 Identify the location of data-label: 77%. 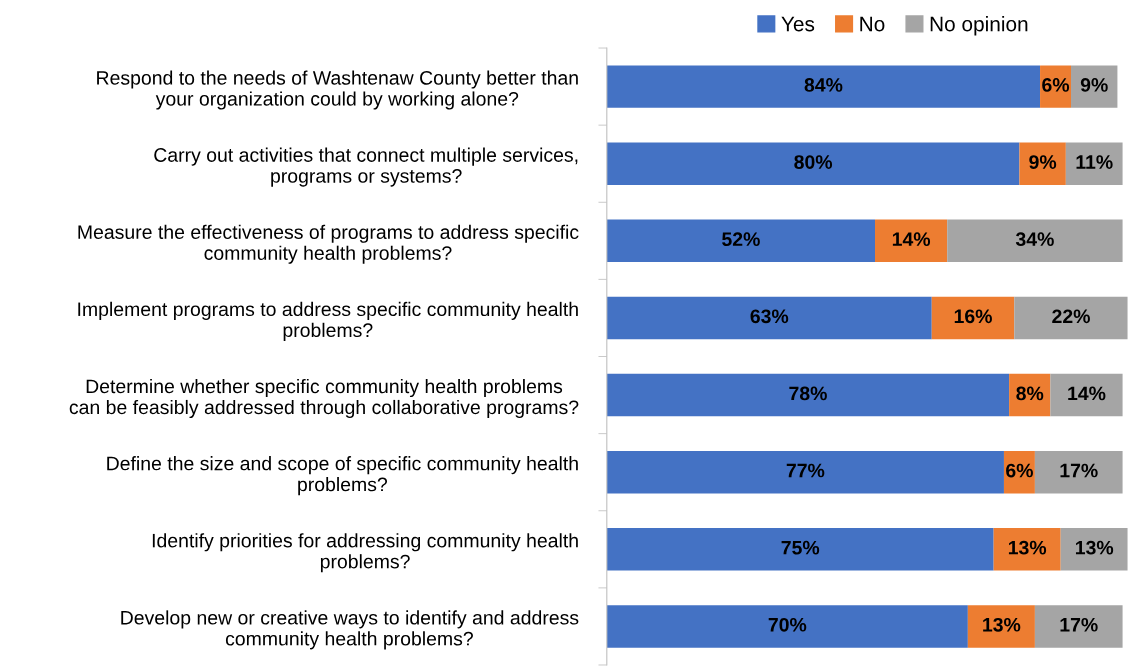
(805, 470).